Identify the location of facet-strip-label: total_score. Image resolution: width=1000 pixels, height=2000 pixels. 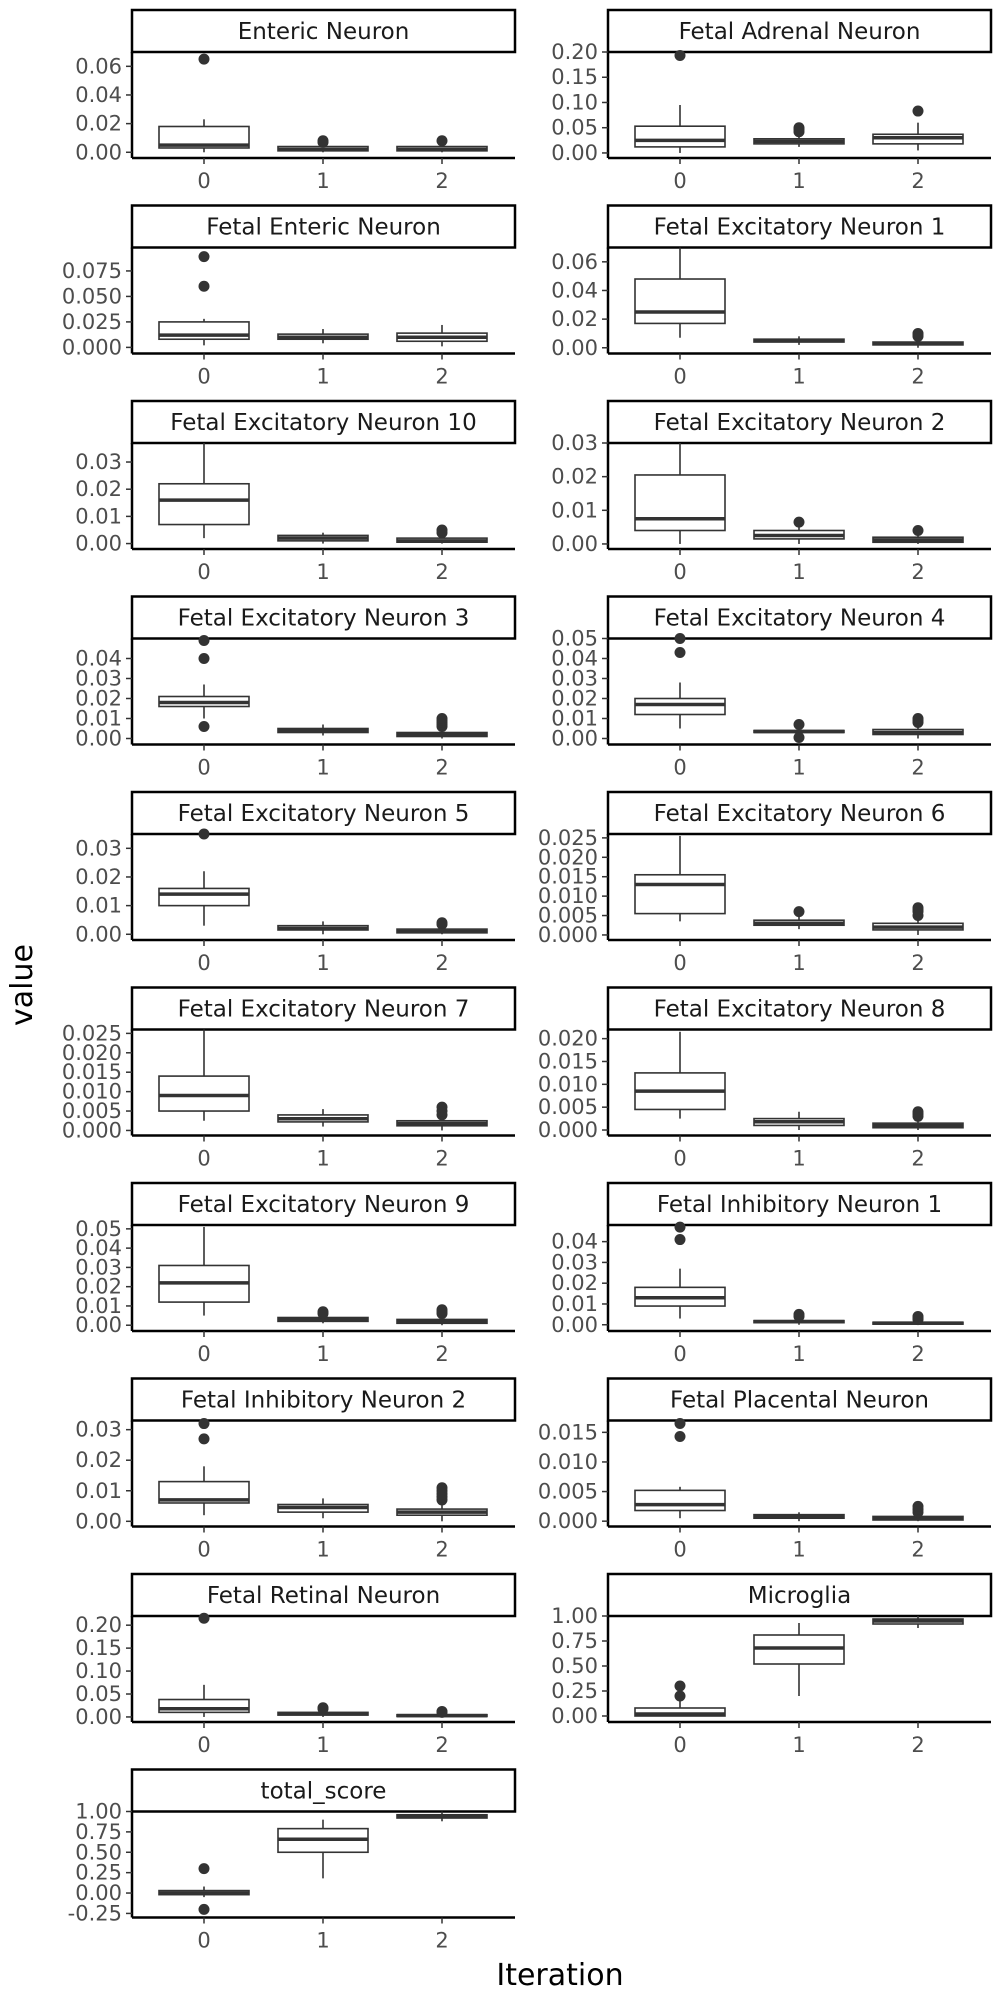
(324, 1792).